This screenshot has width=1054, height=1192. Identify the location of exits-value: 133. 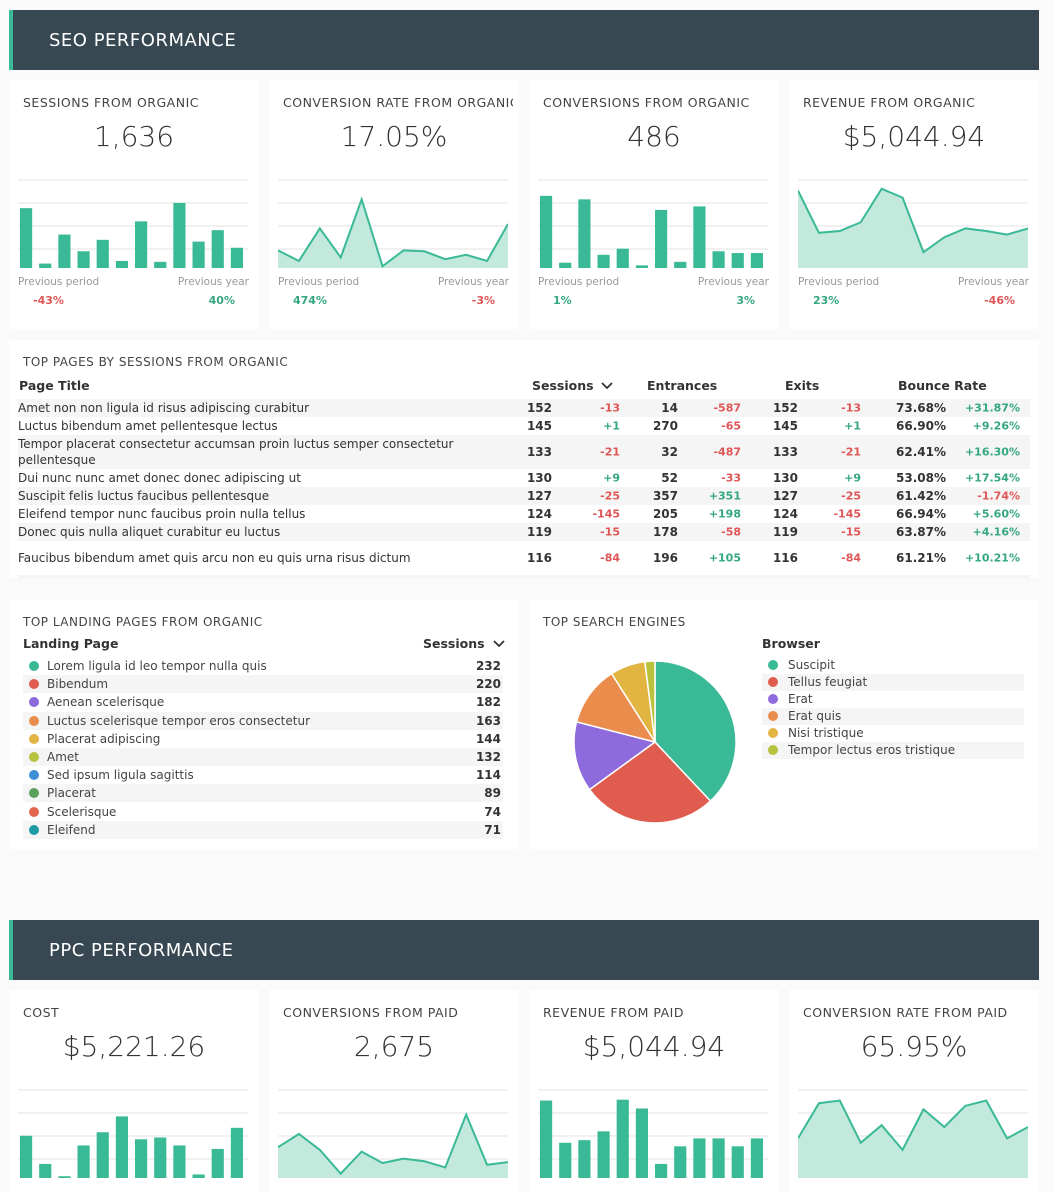
(785, 452).